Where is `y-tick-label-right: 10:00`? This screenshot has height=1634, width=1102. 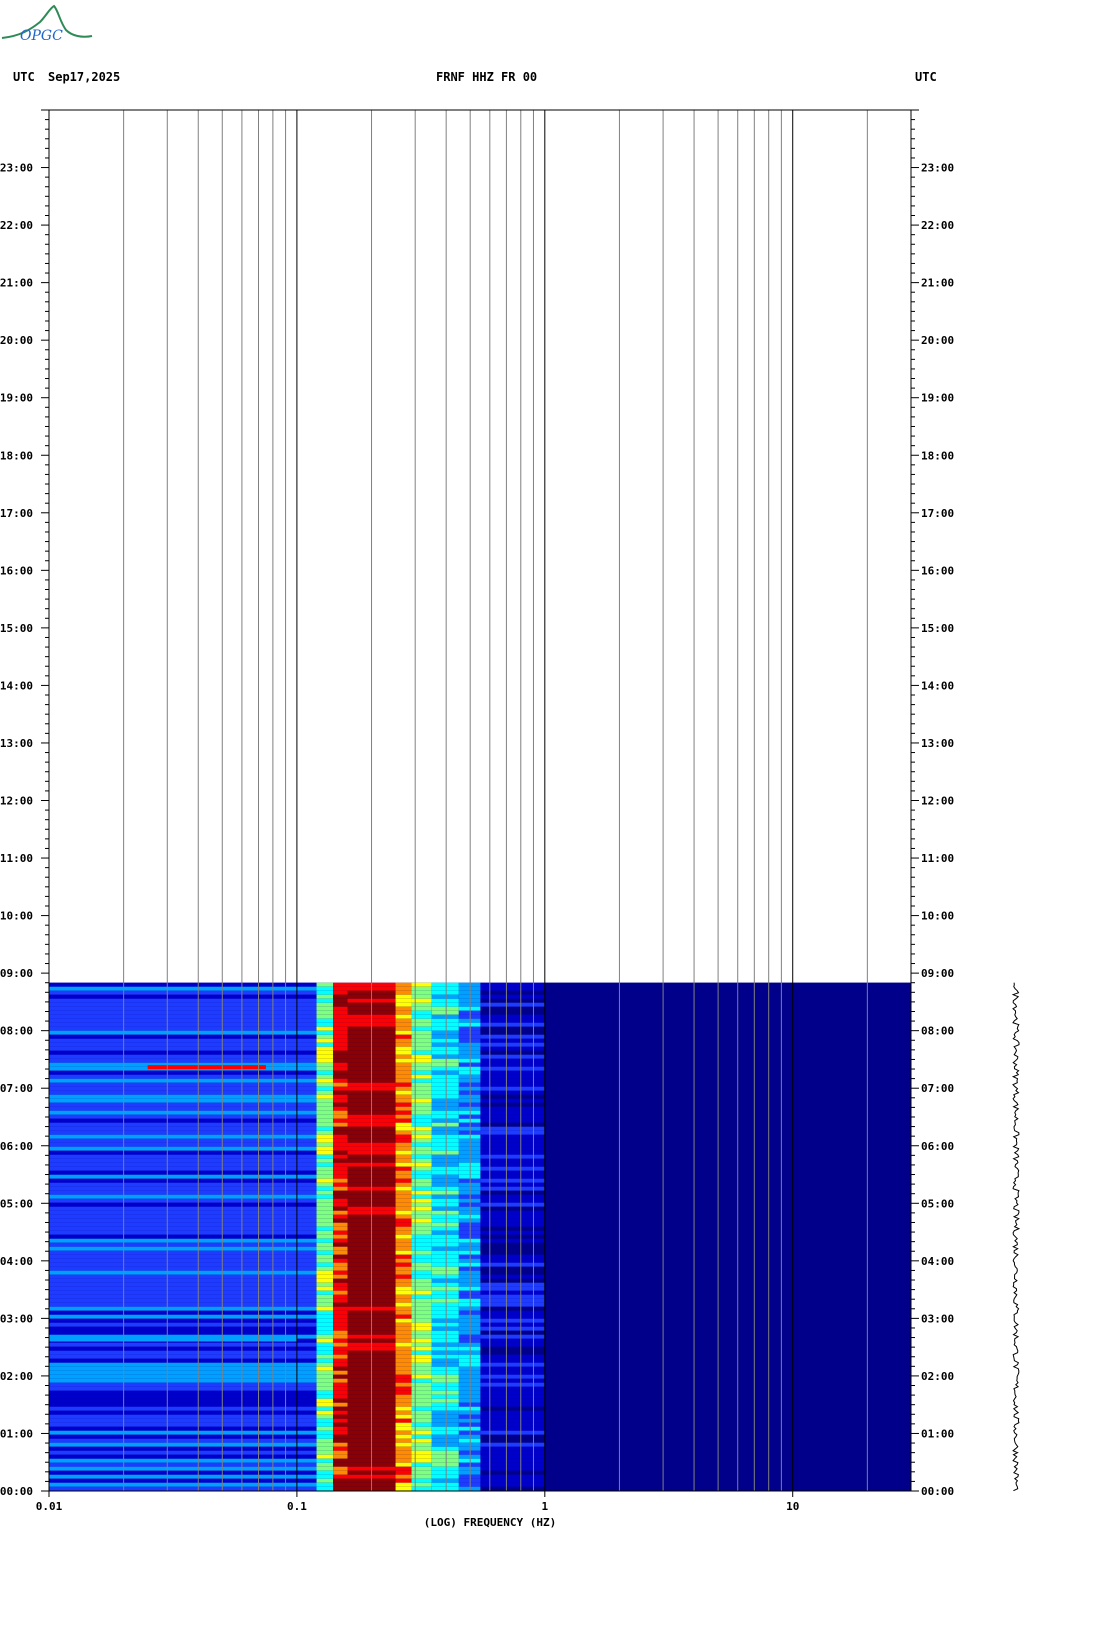
y-tick-label-right: 10:00 is located at coordinates (937, 916).